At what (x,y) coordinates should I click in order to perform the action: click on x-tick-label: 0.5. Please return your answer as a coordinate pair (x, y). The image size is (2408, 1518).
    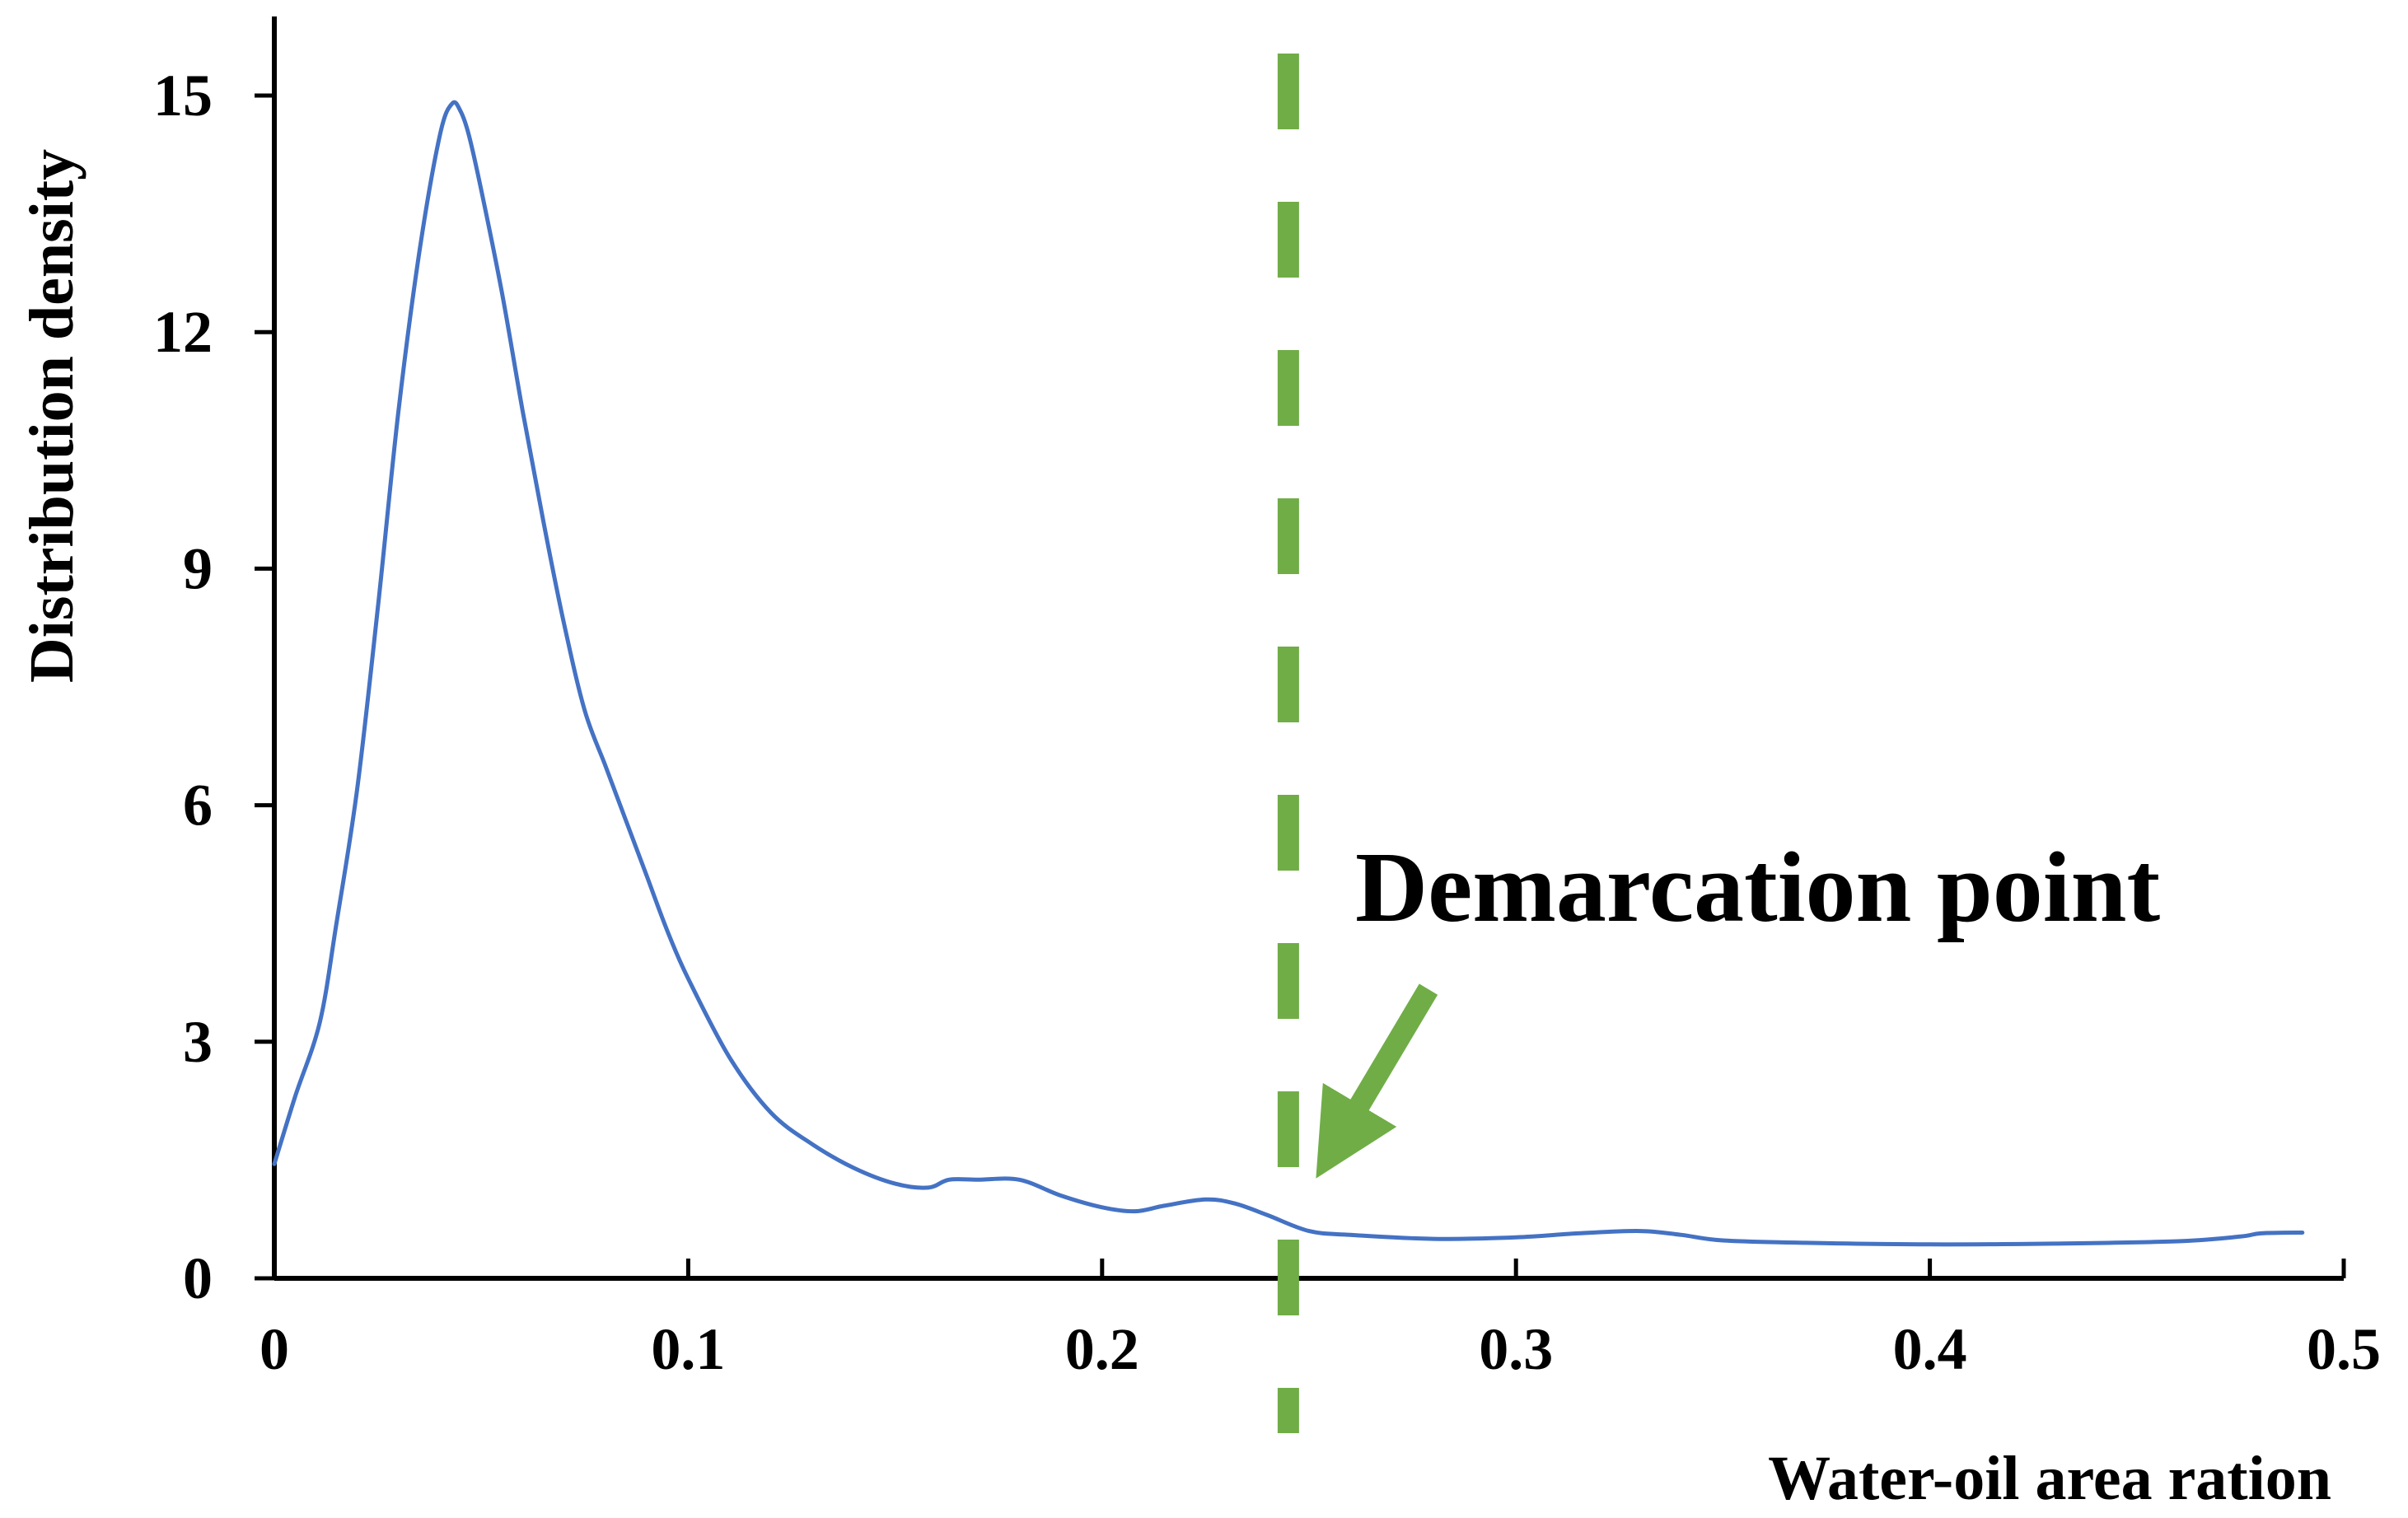
    Looking at the image, I should click on (2344, 1349).